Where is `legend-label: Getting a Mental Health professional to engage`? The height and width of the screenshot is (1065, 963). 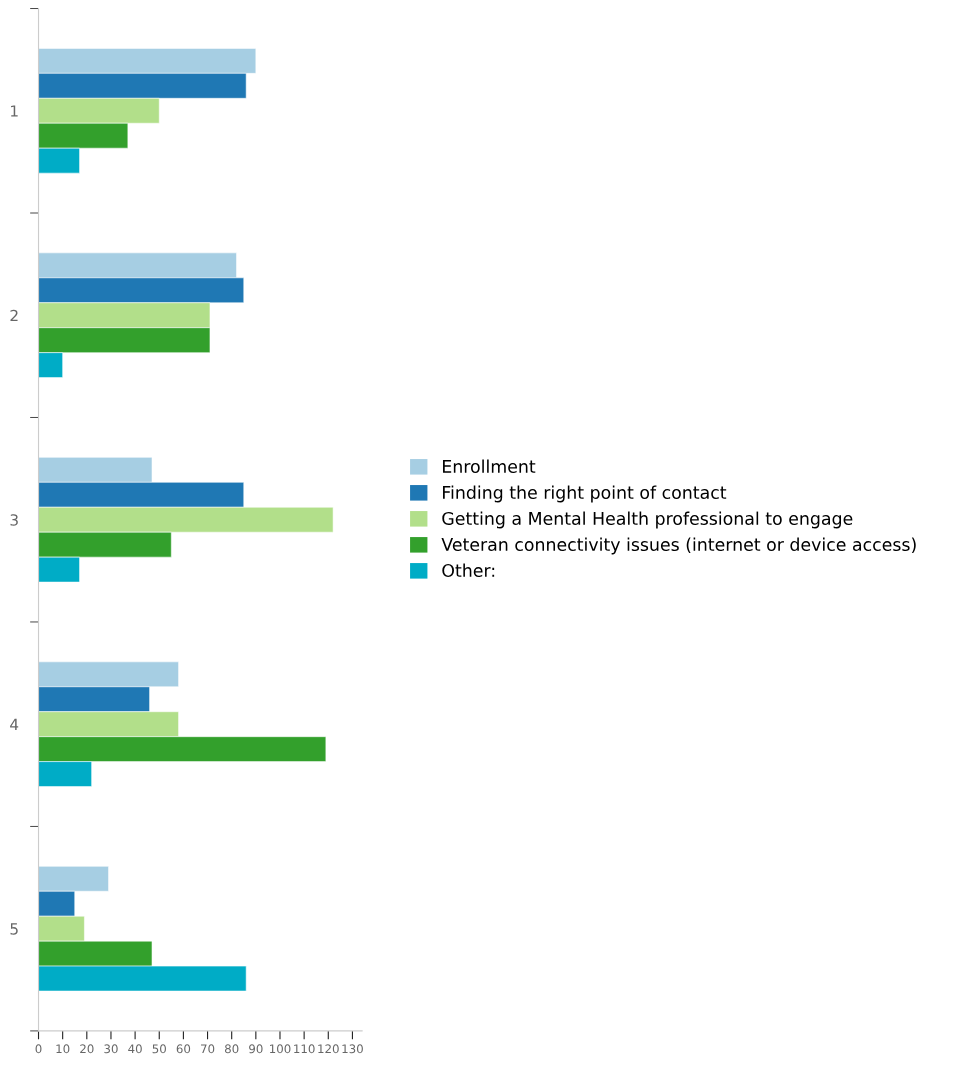
legend-label: Getting a Mental Health professional to engage is located at coordinates (647, 520).